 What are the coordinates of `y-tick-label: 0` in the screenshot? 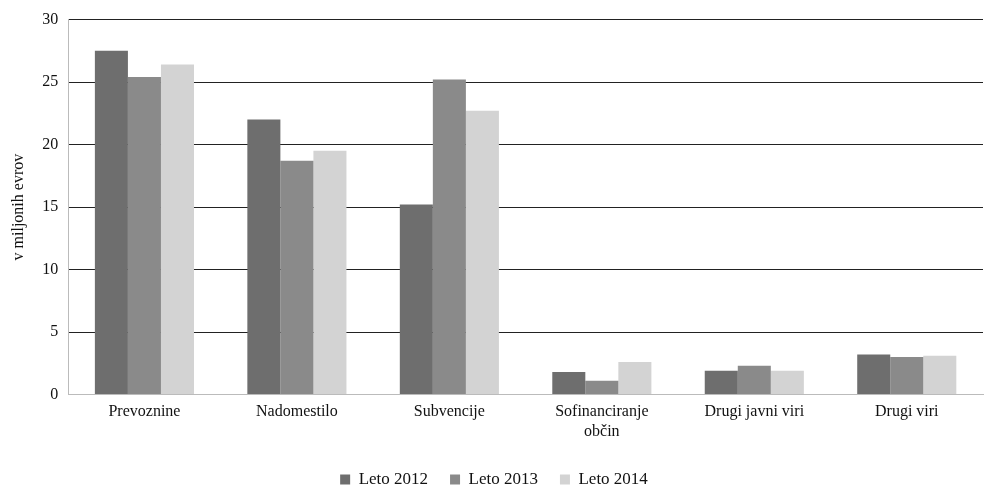 It's located at (54, 393).